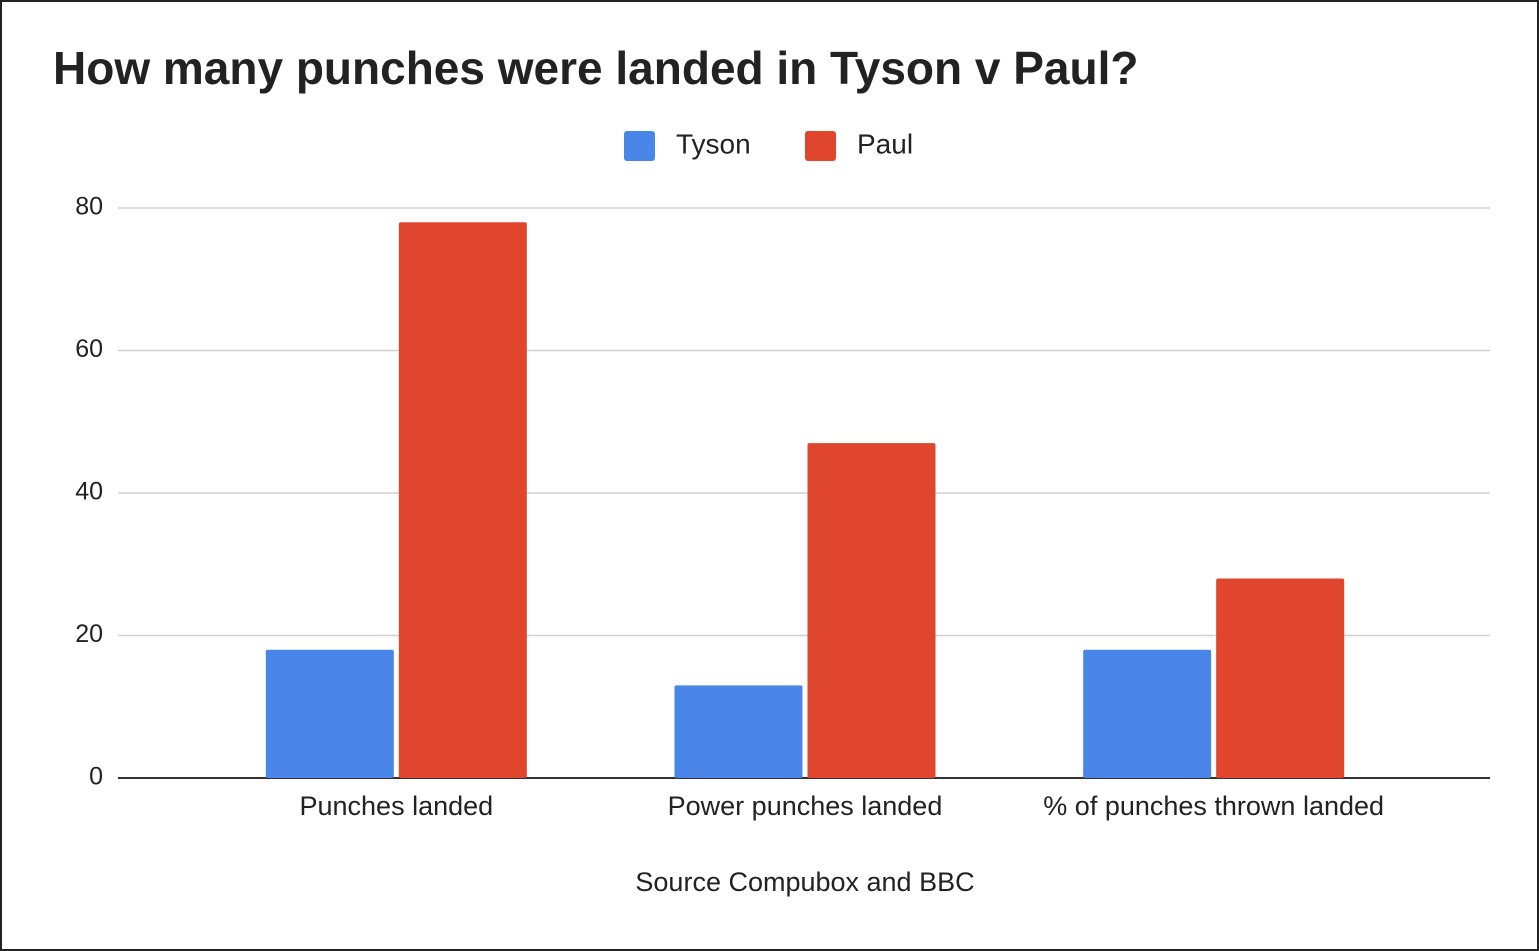 This screenshot has height=951, width=1539. Describe the element at coordinates (805, 806) in the screenshot. I see `x-tick-label: Power punches landed` at that location.